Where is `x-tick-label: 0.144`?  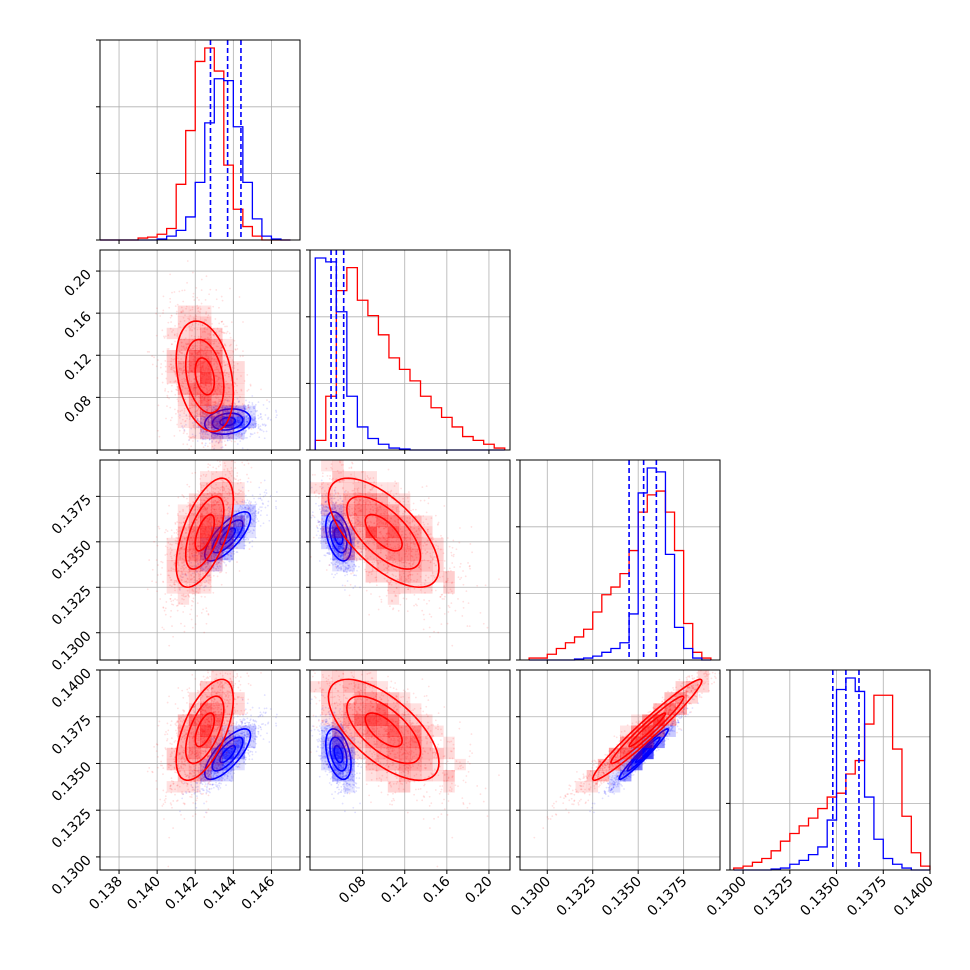
x-tick-label: 0.144 is located at coordinates (220, 893).